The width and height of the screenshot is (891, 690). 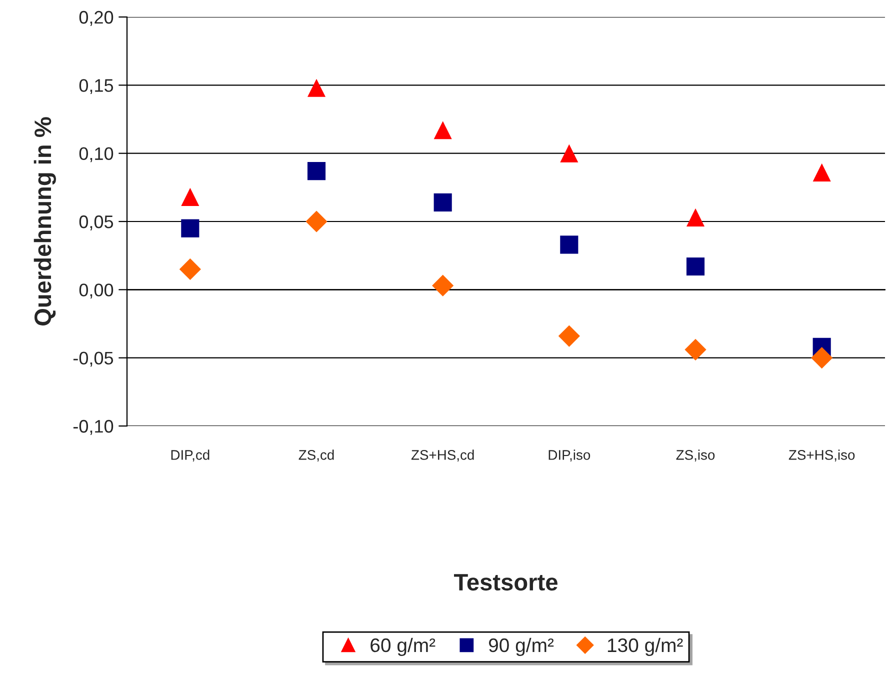 What do you see at coordinates (96, 18) in the screenshot?
I see `y-tick-label: 0,20` at bounding box center [96, 18].